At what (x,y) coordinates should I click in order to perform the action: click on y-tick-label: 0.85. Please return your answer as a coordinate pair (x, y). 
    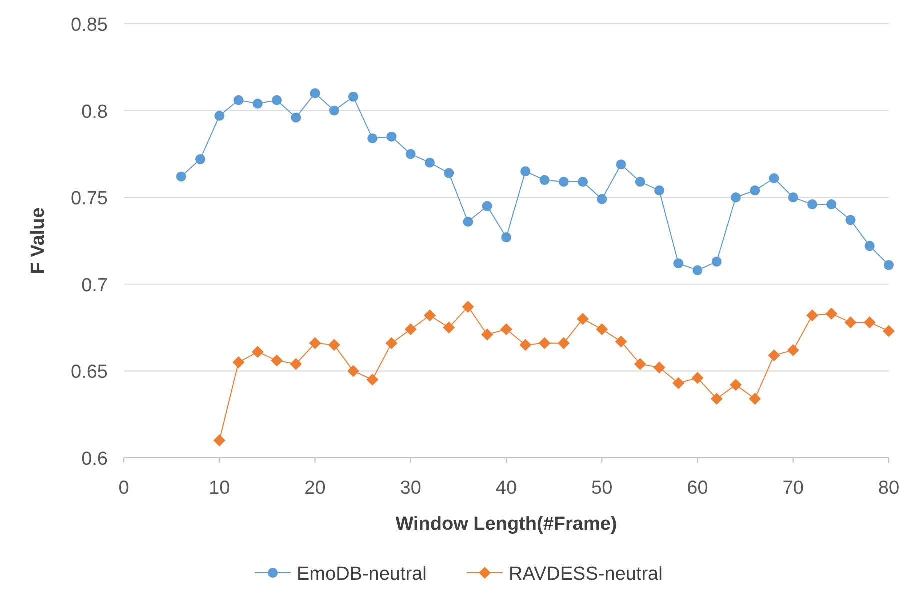
    Looking at the image, I should click on (89, 25).